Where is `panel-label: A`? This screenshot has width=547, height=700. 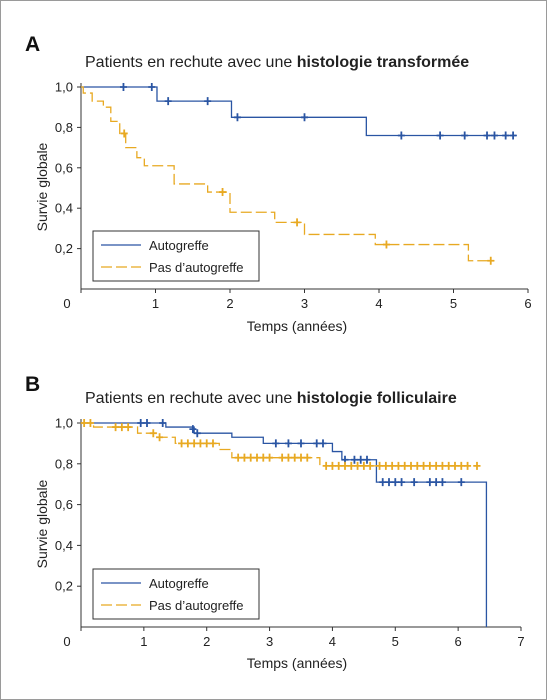
panel-label: A is located at coordinates (32, 44).